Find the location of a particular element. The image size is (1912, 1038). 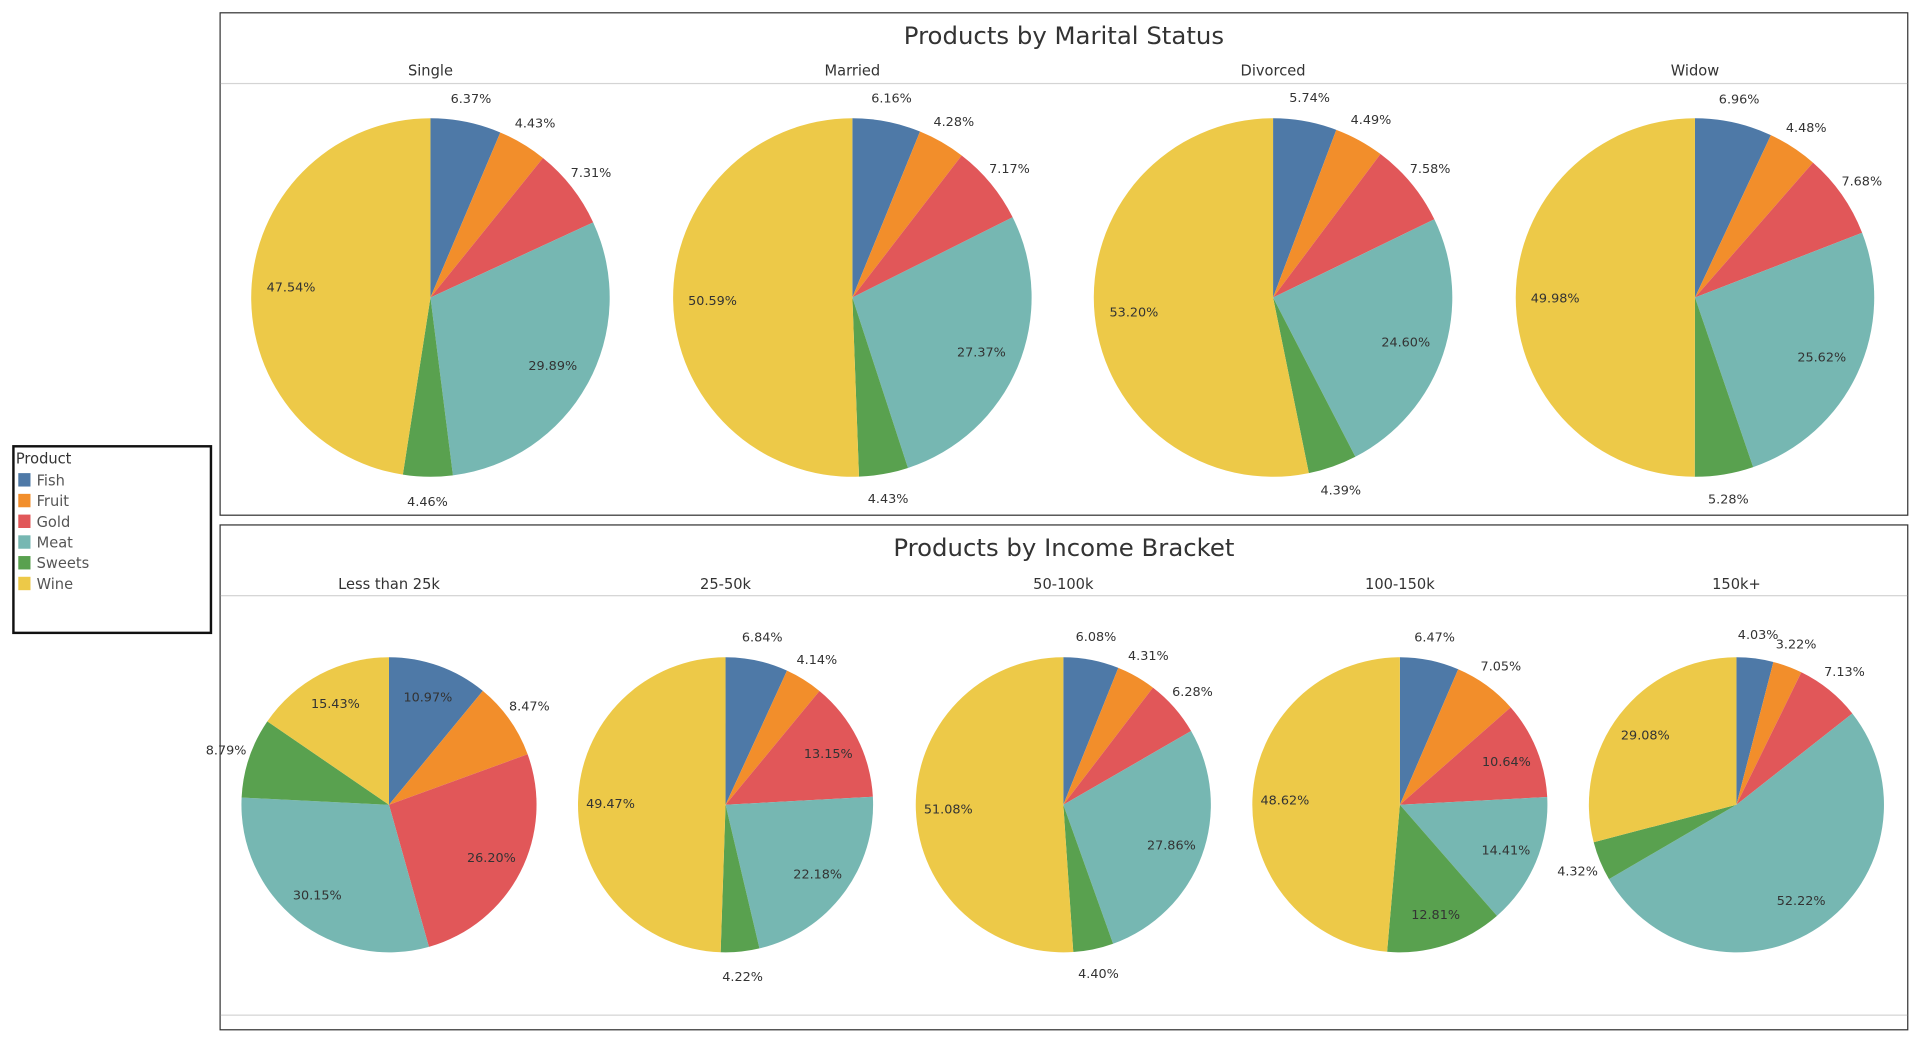

product-legend: Product Fish Fruit Gold Meat Sweets Wine is located at coordinates (112, 540).